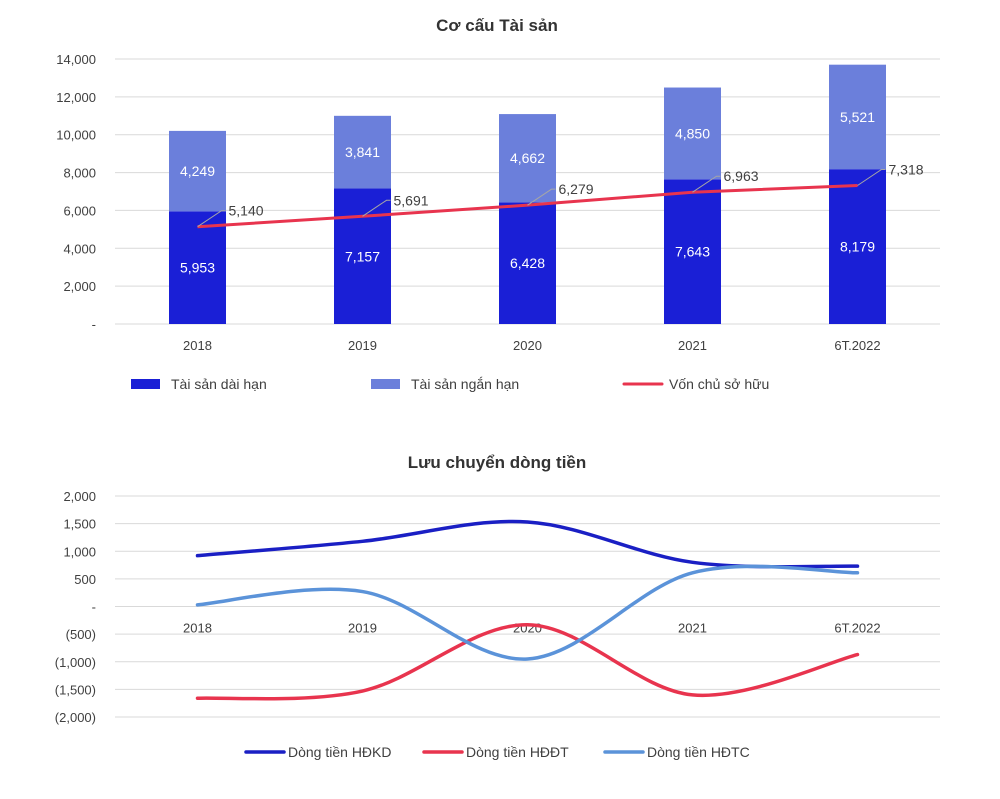 The width and height of the screenshot is (1000, 799). Describe the element at coordinates (906, 169) in the screenshot. I see `data-label: 7,318` at that location.